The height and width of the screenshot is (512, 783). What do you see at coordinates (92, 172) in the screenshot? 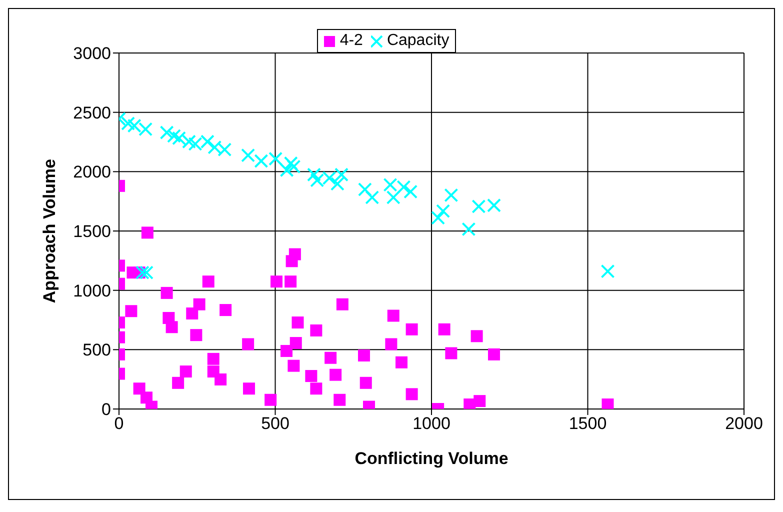
I see `y-tick-label: 2000` at bounding box center [92, 172].